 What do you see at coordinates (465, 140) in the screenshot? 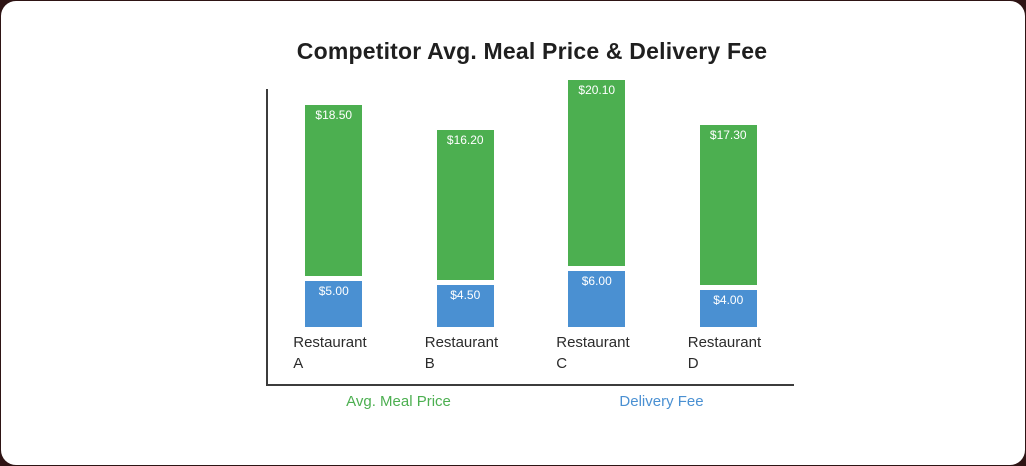
I see `value-label: $16.20` at bounding box center [465, 140].